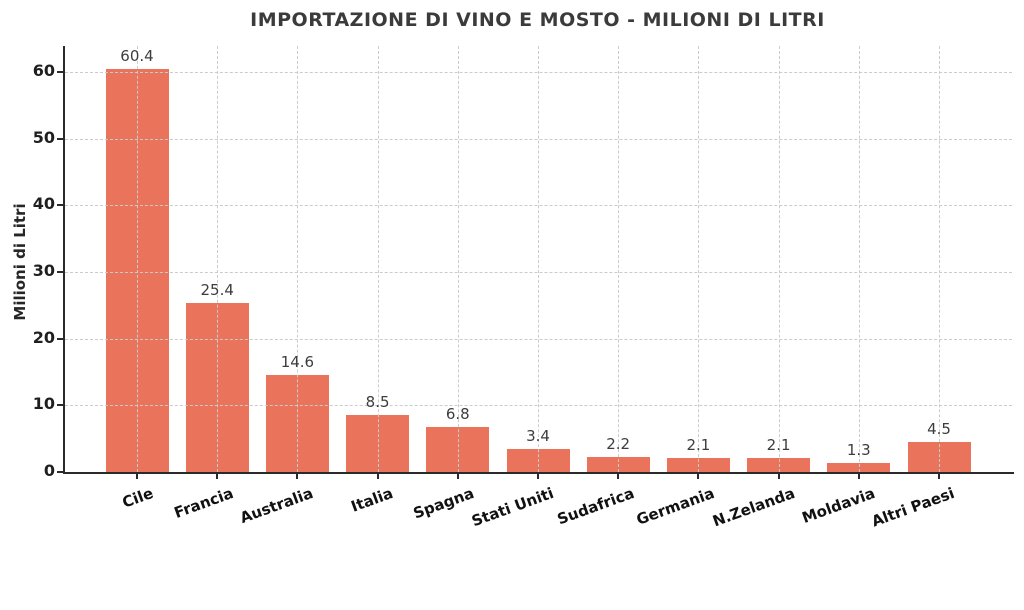 The height and width of the screenshot is (610, 1024). I want to click on y-tick-label: 0, so click(49, 470).